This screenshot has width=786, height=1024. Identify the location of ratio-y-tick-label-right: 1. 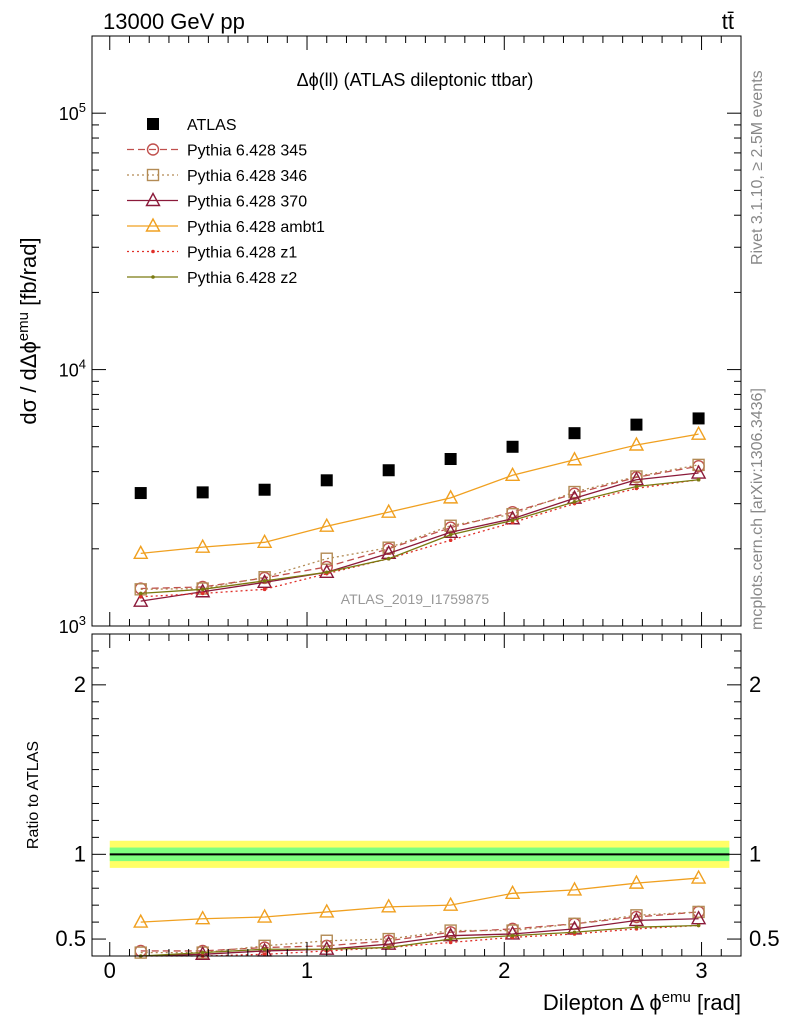
(755, 853).